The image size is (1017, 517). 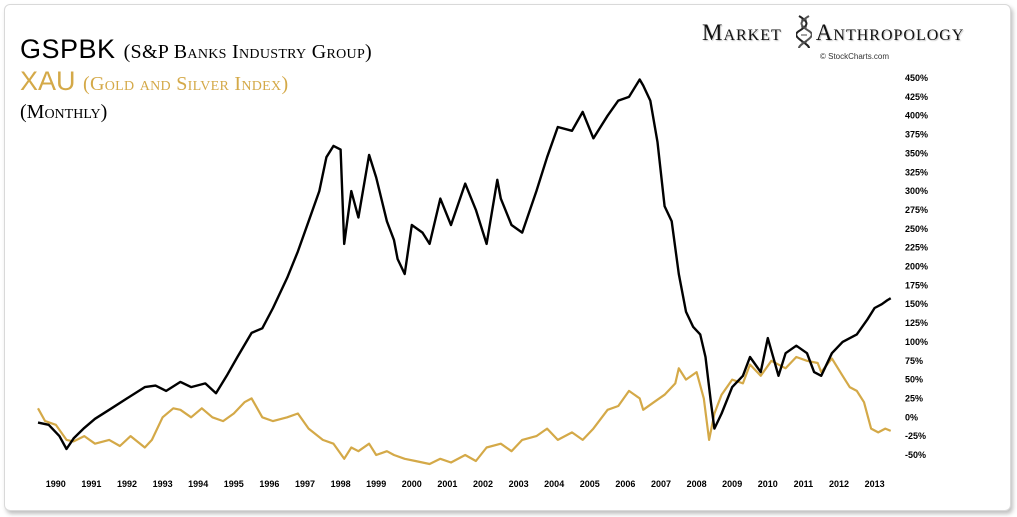 What do you see at coordinates (916, 116) in the screenshot?
I see `y-tick-label: 400%` at bounding box center [916, 116].